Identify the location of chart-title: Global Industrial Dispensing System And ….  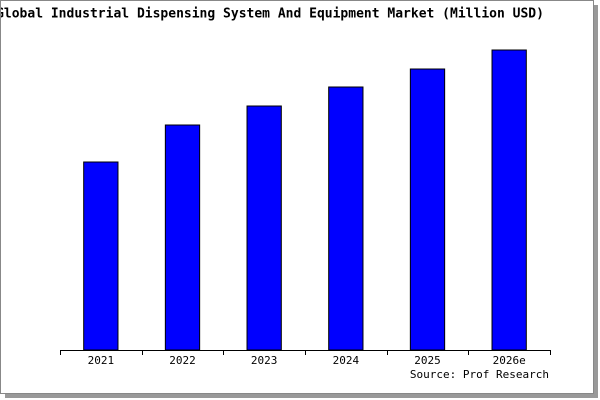
(272, 14).